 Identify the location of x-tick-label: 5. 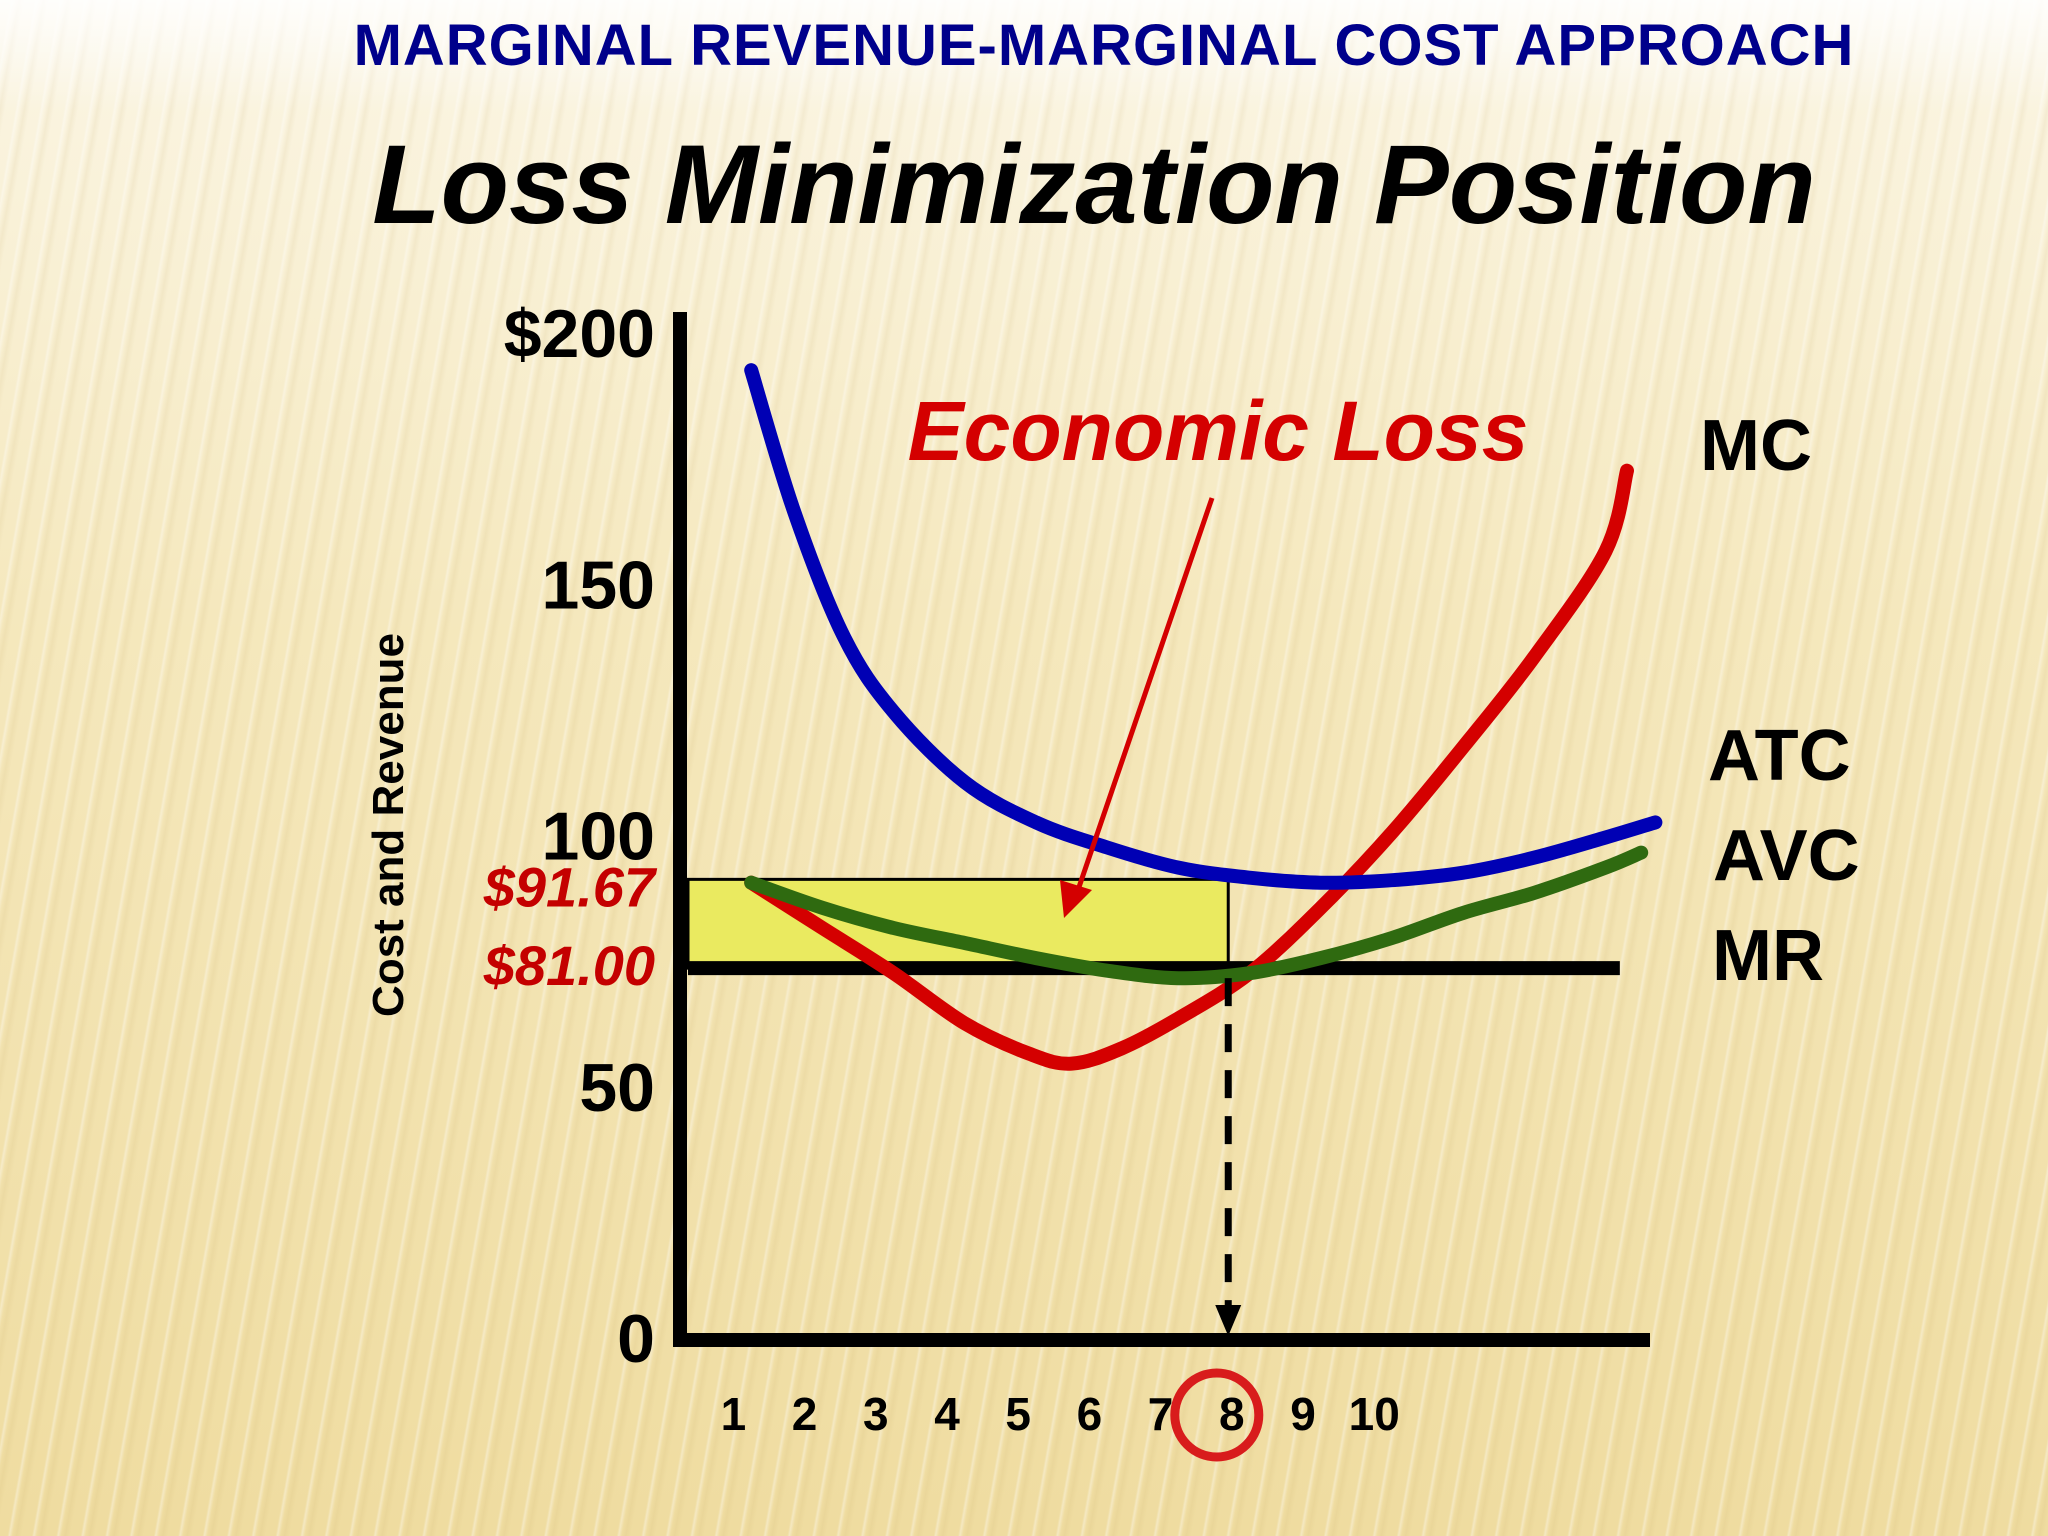
(1018, 1414).